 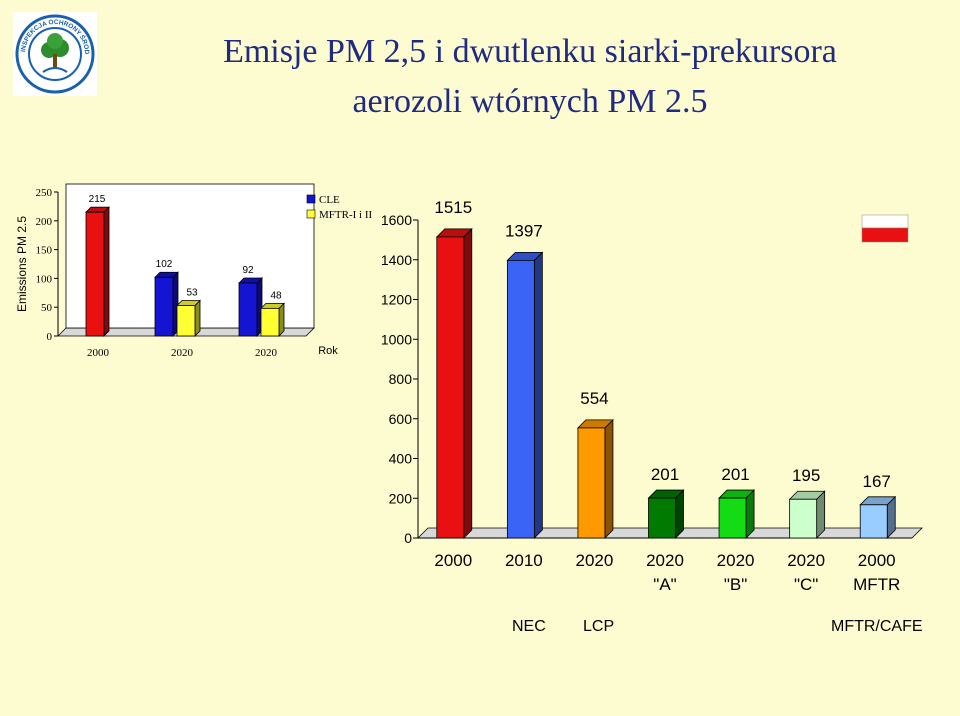 What do you see at coordinates (453, 207) in the screenshot?
I see `big-chart-data-label: 1515` at bounding box center [453, 207].